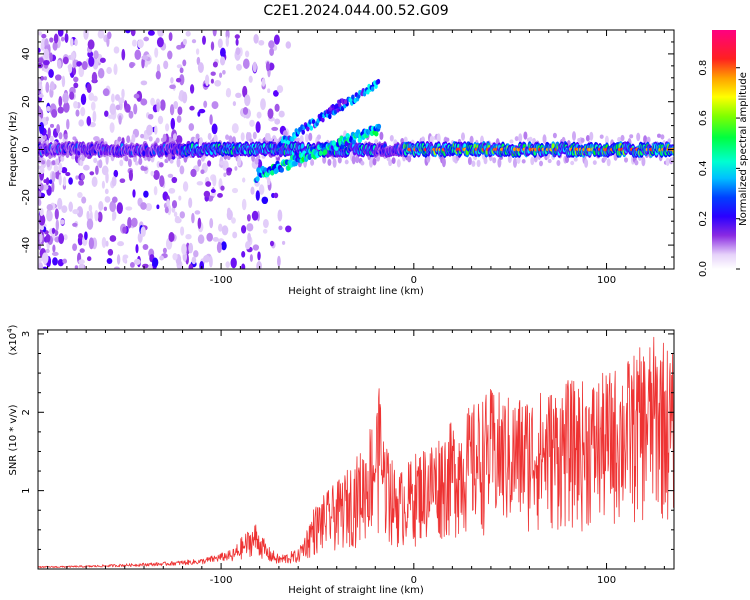  What do you see at coordinates (703, 118) in the screenshot?
I see `colorbar-tick-label: 0.6` at bounding box center [703, 118].